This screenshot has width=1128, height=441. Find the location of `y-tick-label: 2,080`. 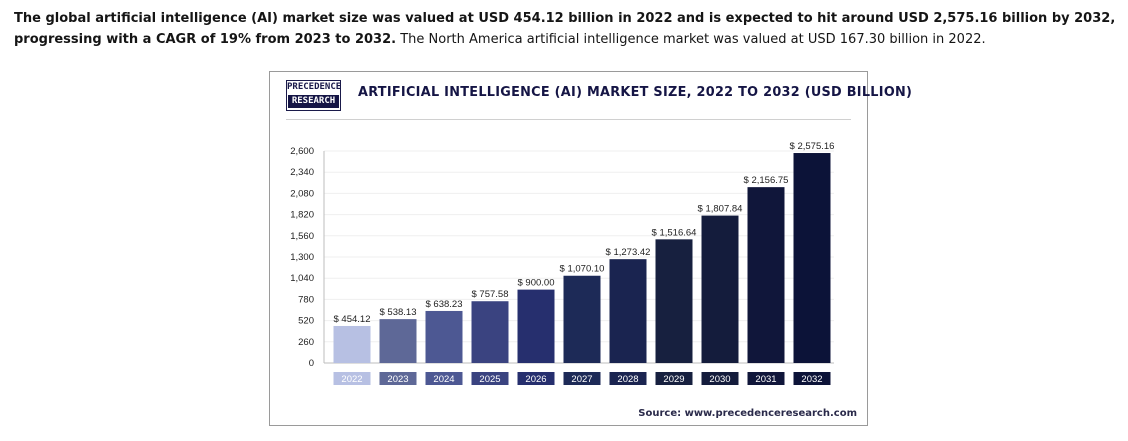

y-tick-label: 2,080 is located at coordinates (302, 193).